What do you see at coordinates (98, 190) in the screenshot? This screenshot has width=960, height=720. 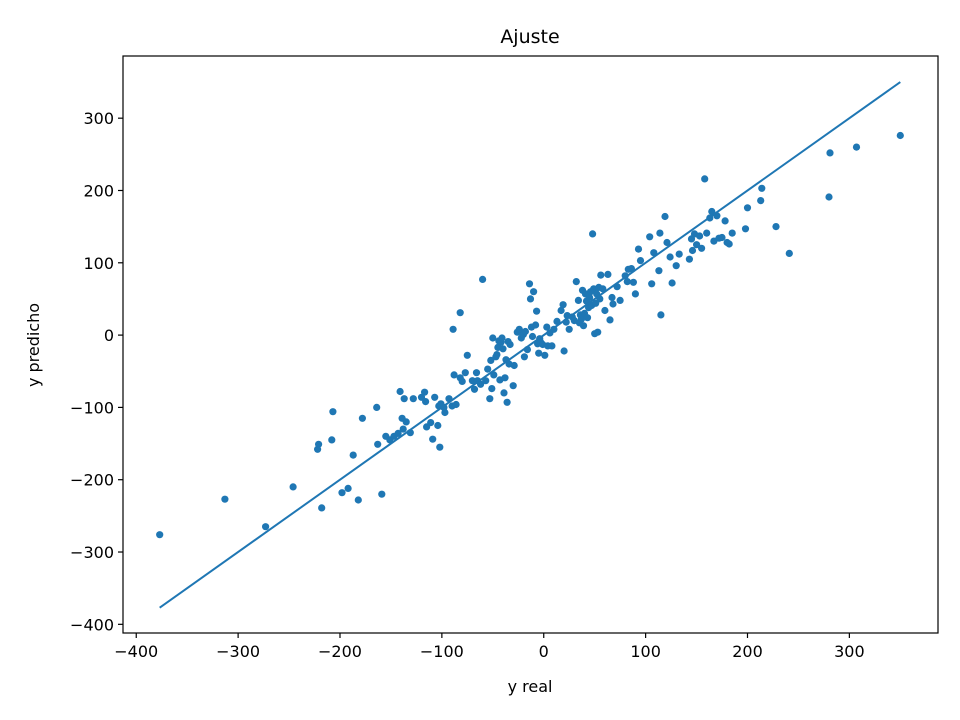 I see `y-tick-label: 200` at bounding box center [98, 190].